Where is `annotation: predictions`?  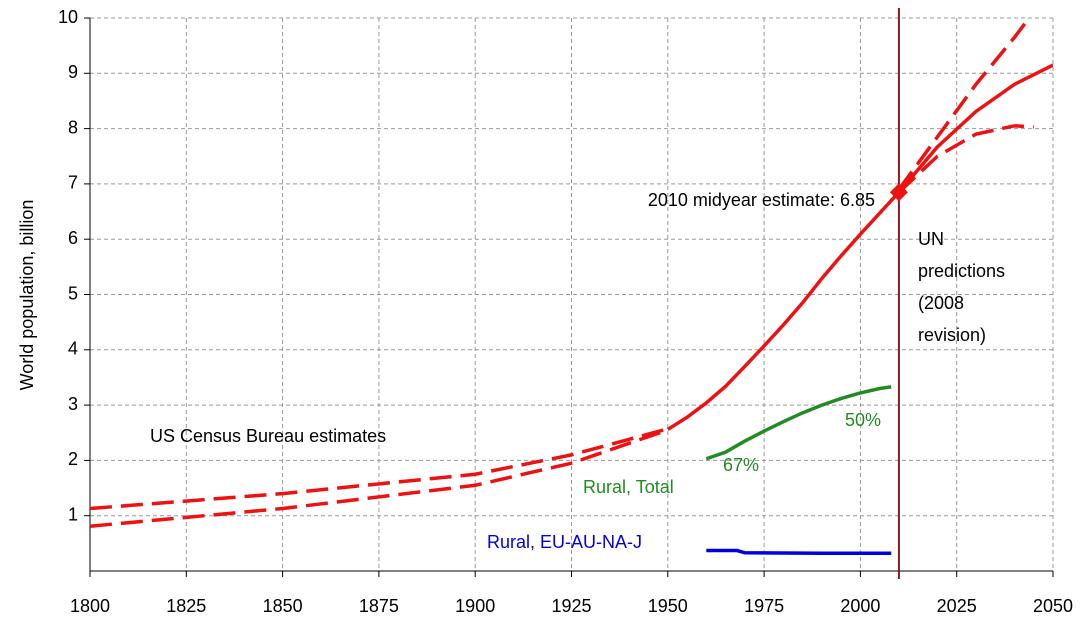 annotation: predictions is located at coordinates (961, 271).